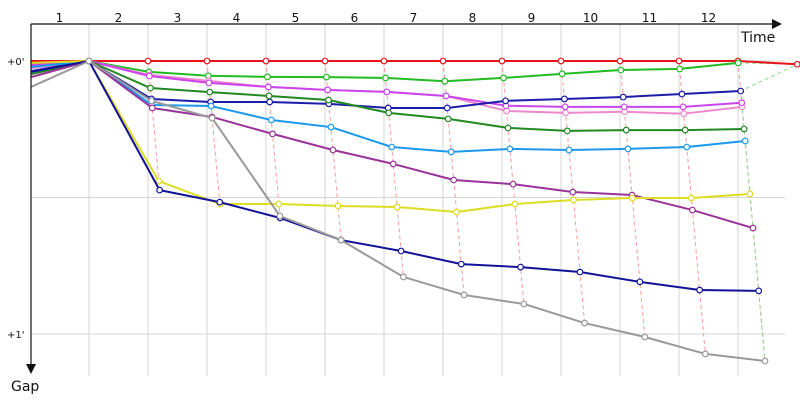 This screenshot has width=800, height=400. I want to click on lap-label-9: 9, so click(532, 18).